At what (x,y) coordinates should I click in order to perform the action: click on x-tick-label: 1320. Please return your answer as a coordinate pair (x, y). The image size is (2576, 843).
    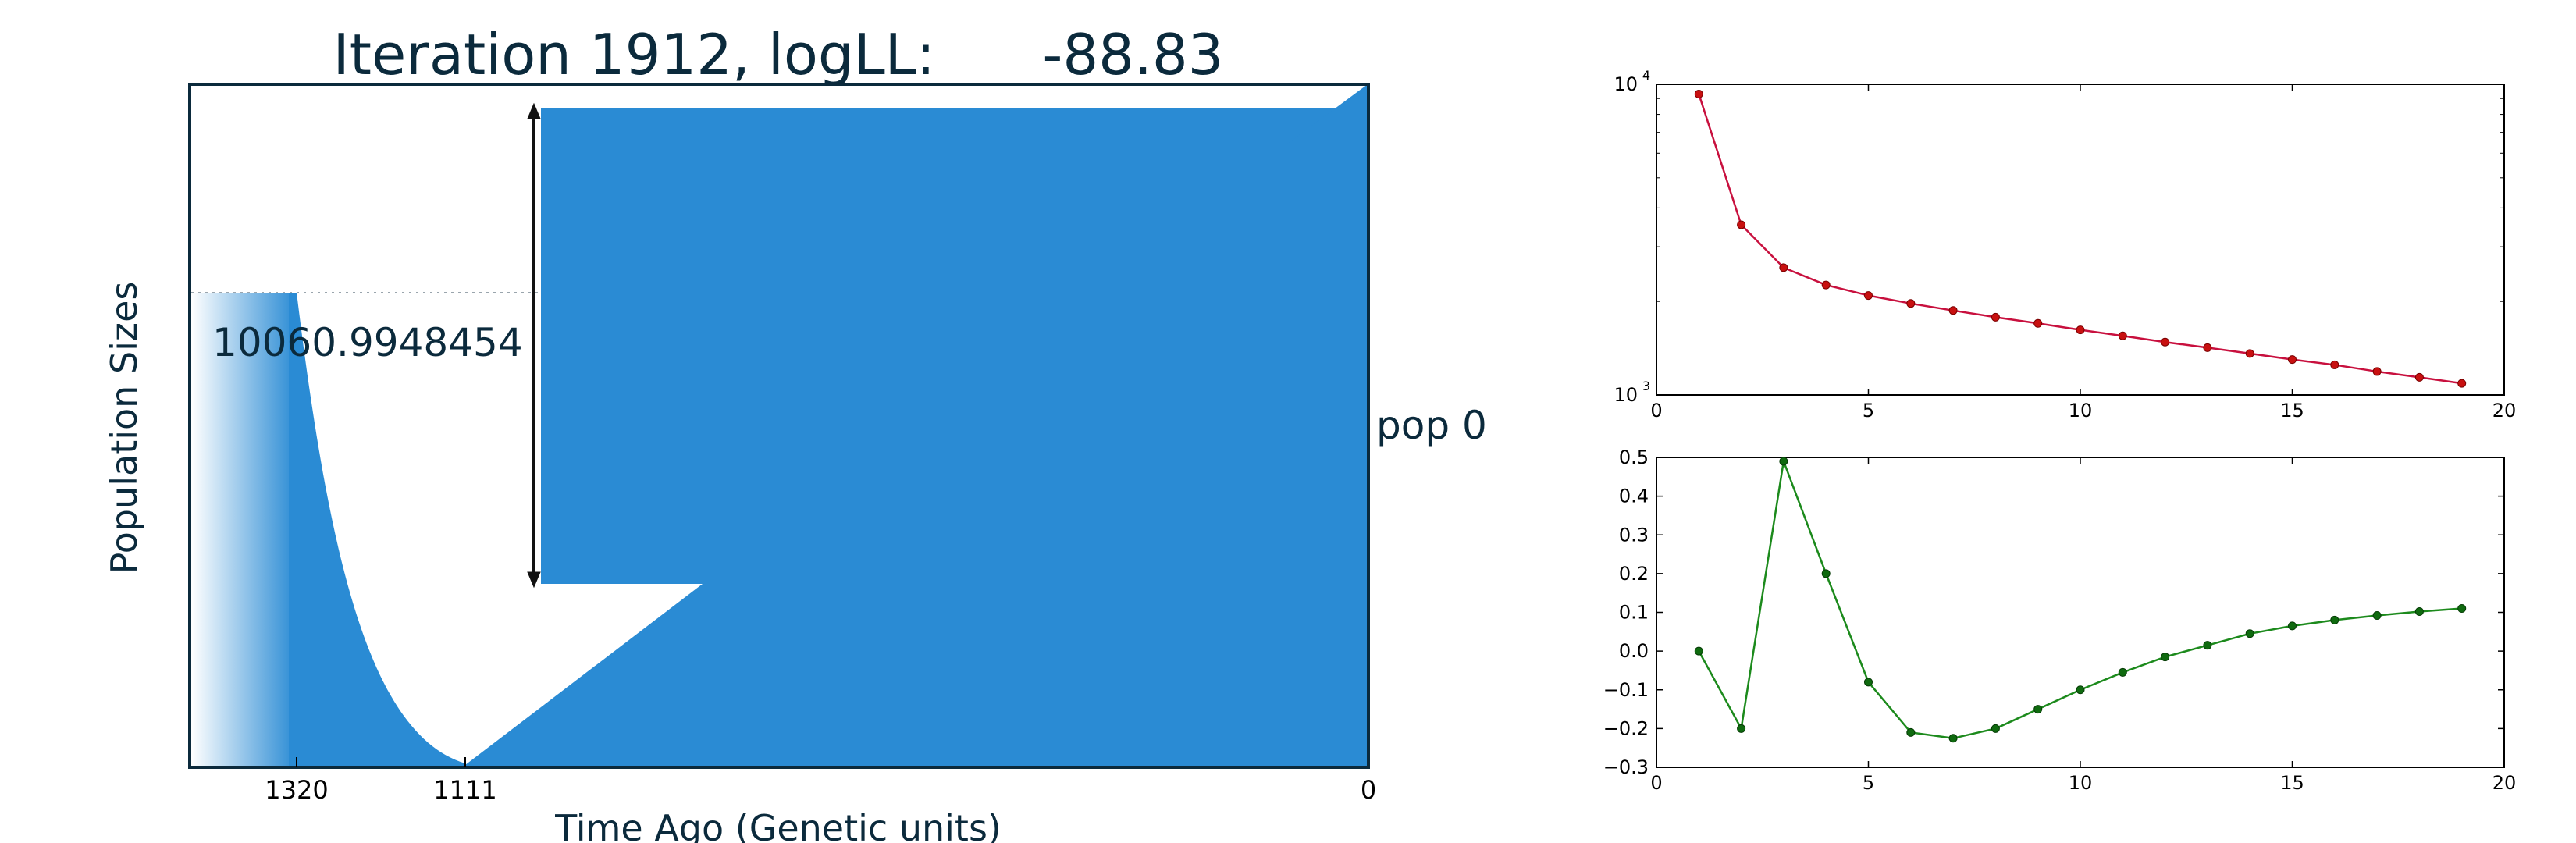
    Looking at the image, I should click on (296, 790).